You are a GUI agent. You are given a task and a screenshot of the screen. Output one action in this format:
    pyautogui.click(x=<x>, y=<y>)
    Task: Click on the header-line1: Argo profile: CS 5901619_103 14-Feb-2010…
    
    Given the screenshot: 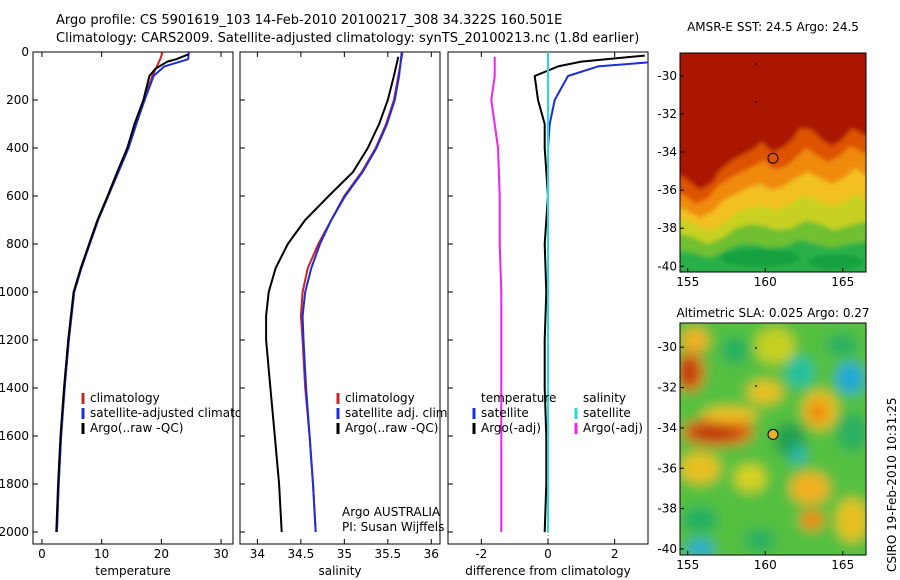 What is the action you would take?
    pyautogui.click(x=309, y=20)
    